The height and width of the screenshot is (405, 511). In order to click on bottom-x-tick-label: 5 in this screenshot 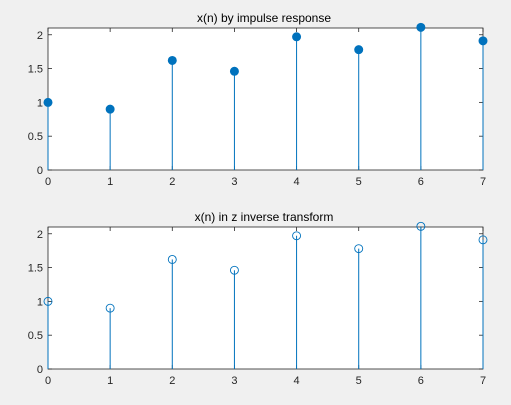, I will do `click(359, 381)`.